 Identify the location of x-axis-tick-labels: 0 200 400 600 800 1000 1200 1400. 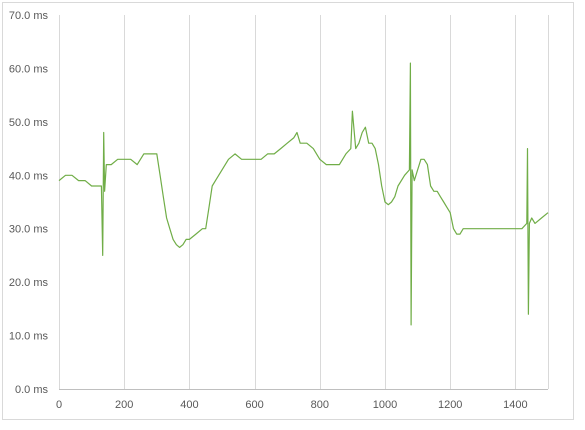
(292, 405).